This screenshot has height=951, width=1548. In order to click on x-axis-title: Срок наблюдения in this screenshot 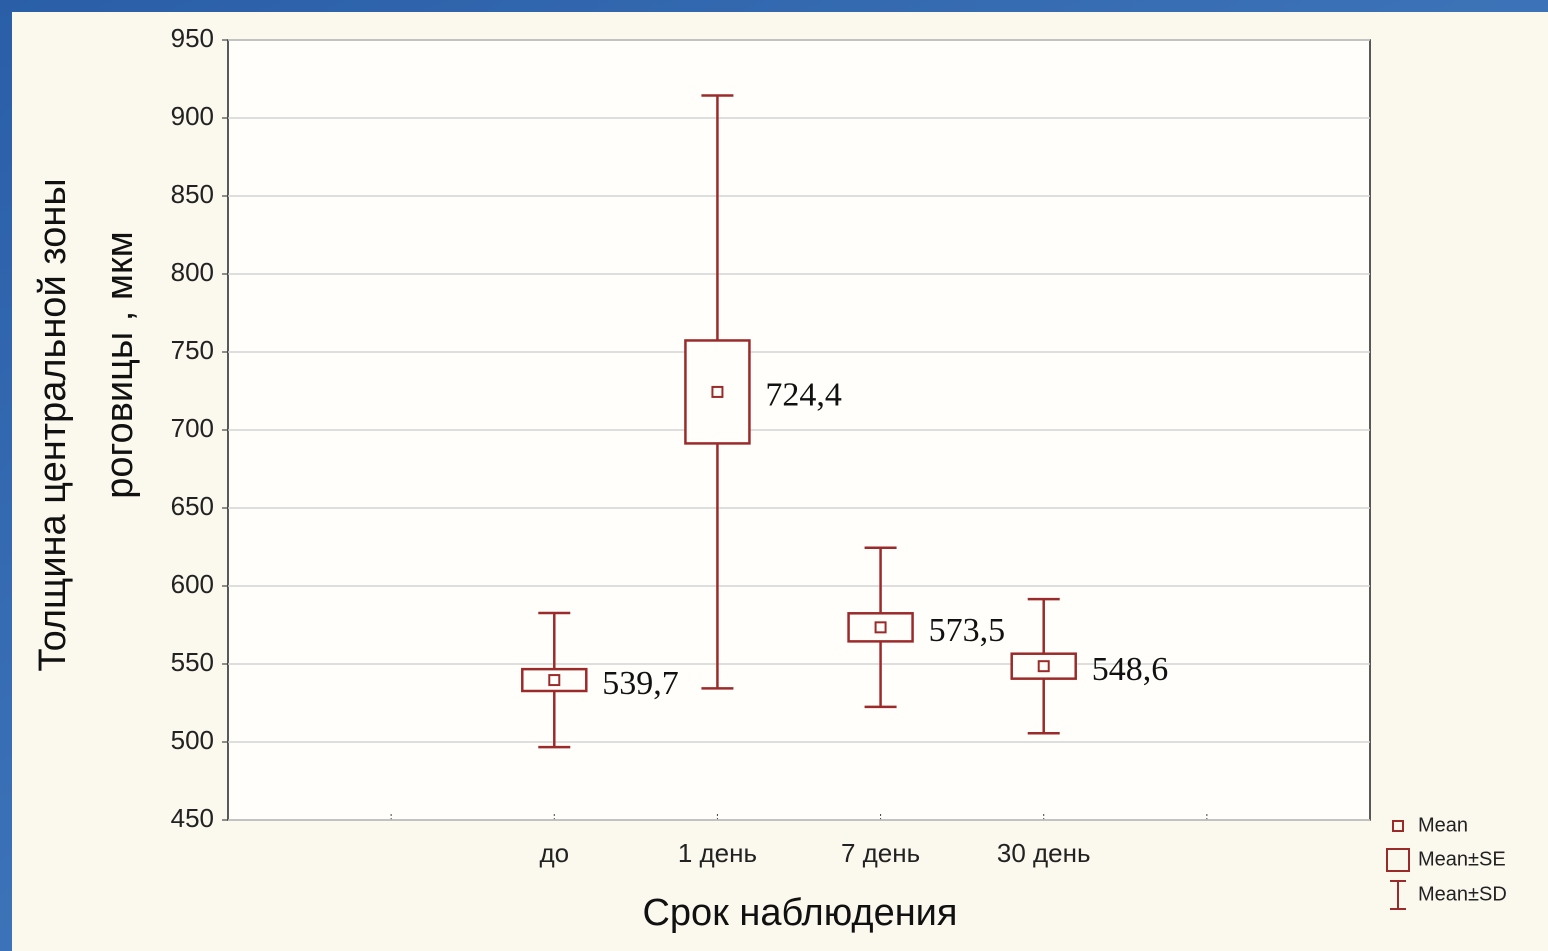, I will do `click(799, 913)`.